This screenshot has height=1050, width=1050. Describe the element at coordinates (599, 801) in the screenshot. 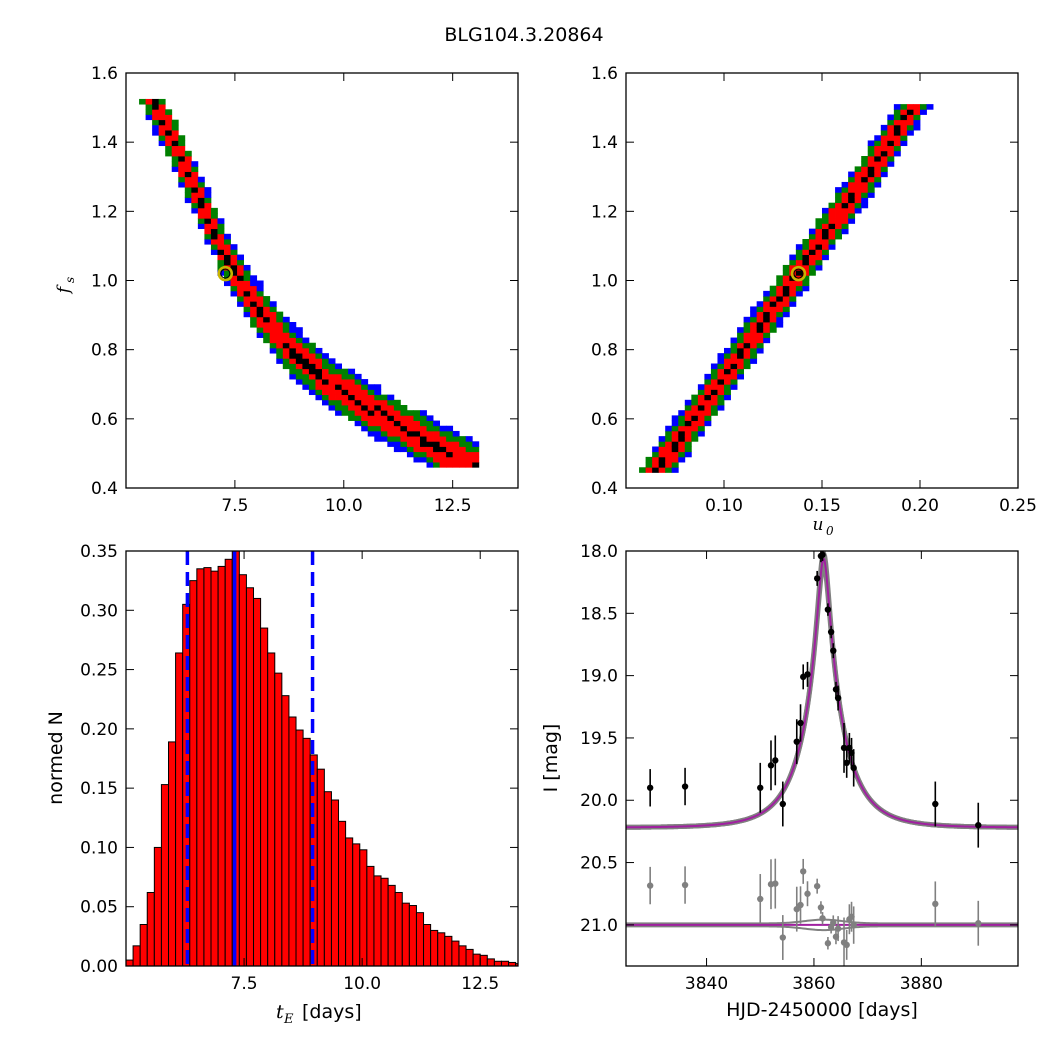

I see `y-tick-label: 20.0` at that location.